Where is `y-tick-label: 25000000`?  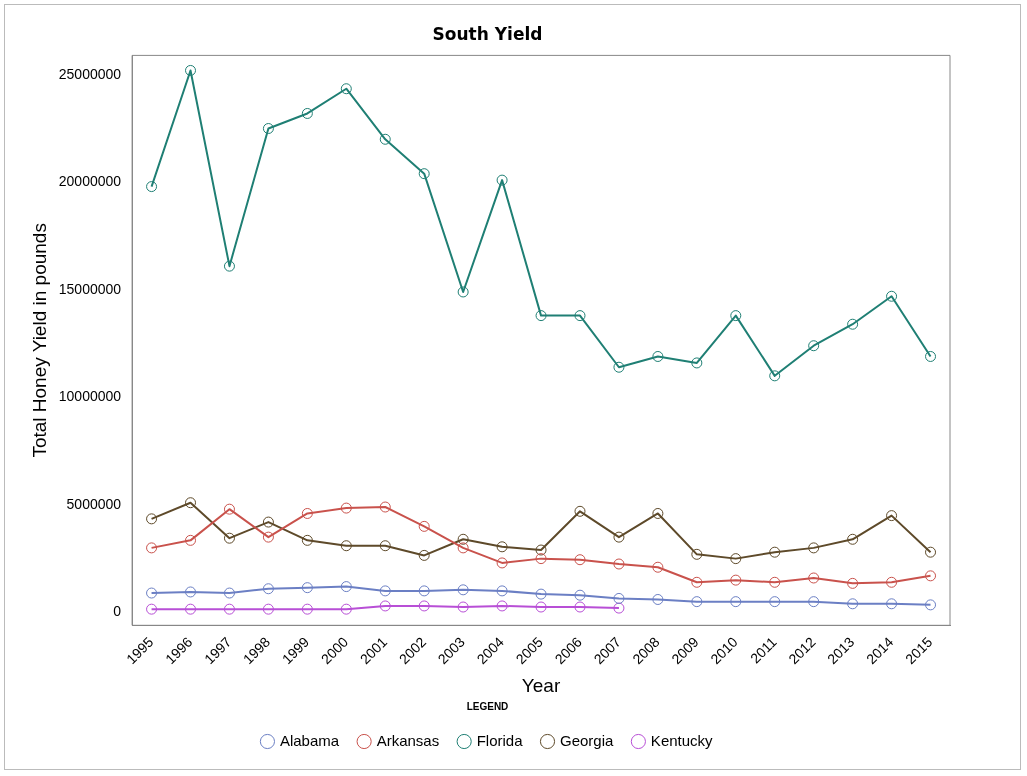
y-tick-label: 25000000 is located at coordinates (90, 73).